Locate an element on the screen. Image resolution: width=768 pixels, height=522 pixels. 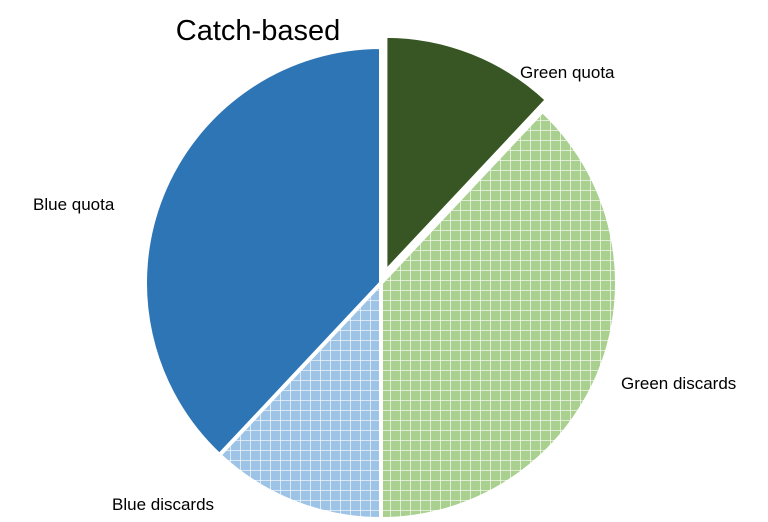
slice-label-blue-quota: Blue quota is located at coordinates (74, 204).